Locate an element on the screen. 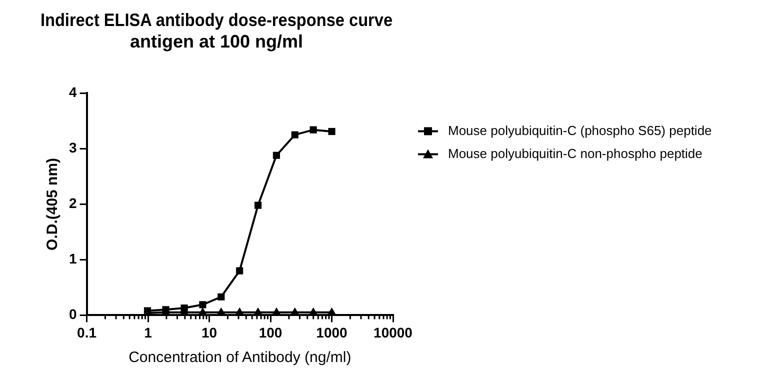 This screenshot has height=371, width=768. x-tick-label: 10000 is located at coordinates (393, 332).